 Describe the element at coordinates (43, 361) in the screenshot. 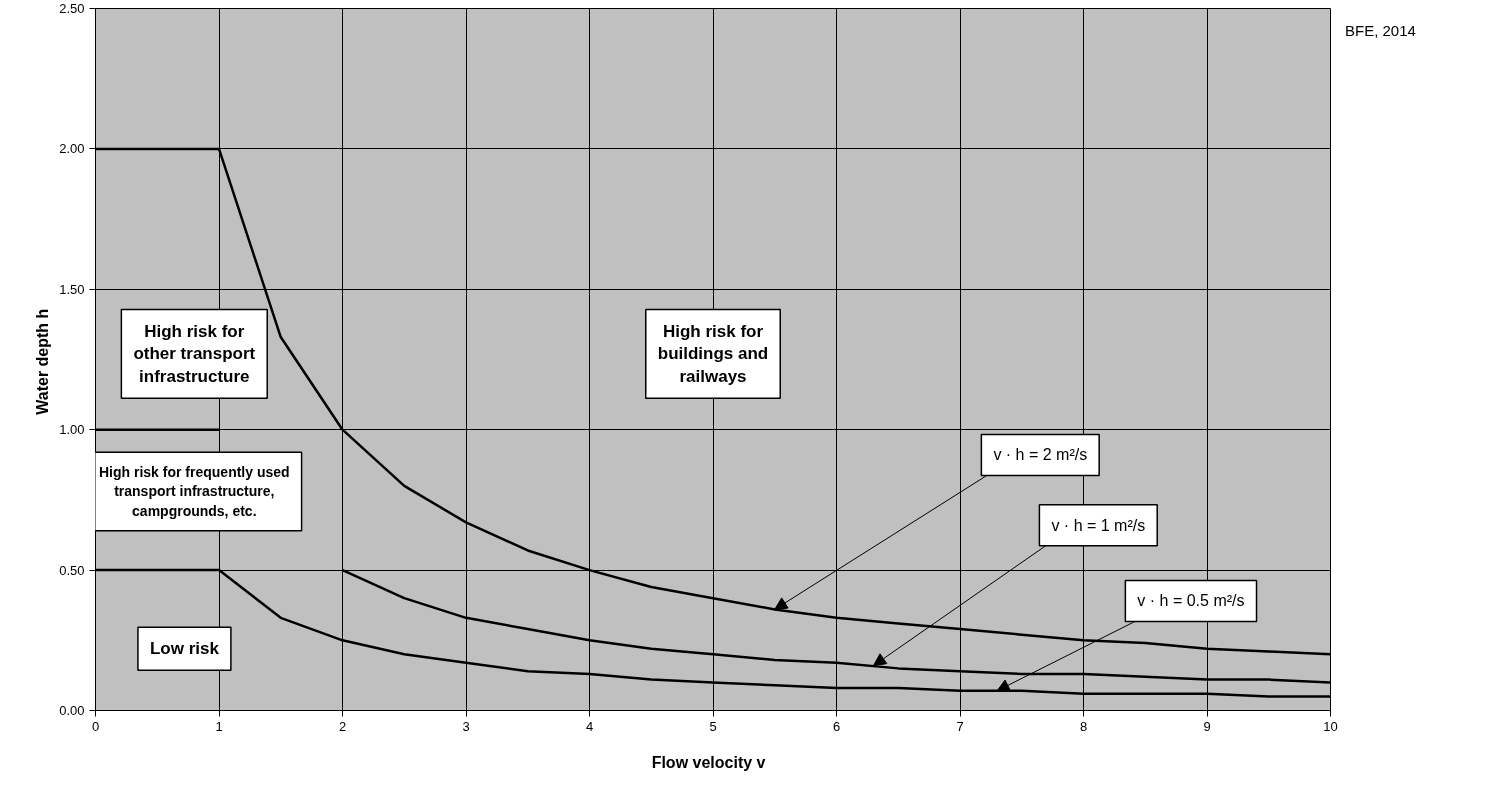

I see `y-axis-title: Water depth h` at that location.